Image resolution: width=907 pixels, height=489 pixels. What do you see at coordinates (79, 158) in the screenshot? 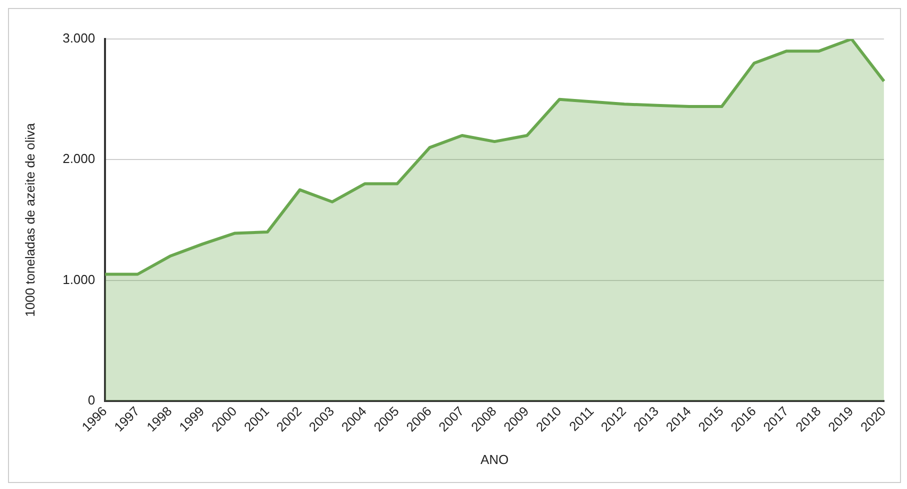
I see `y-tick-label: 2.000` at bounding box center [79, 158].